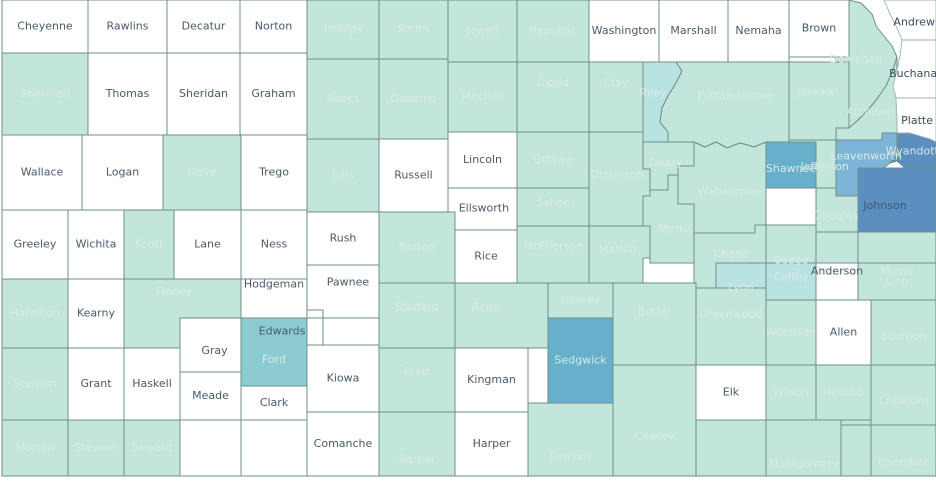  I want to click on county-sumner, so click(570, 439).